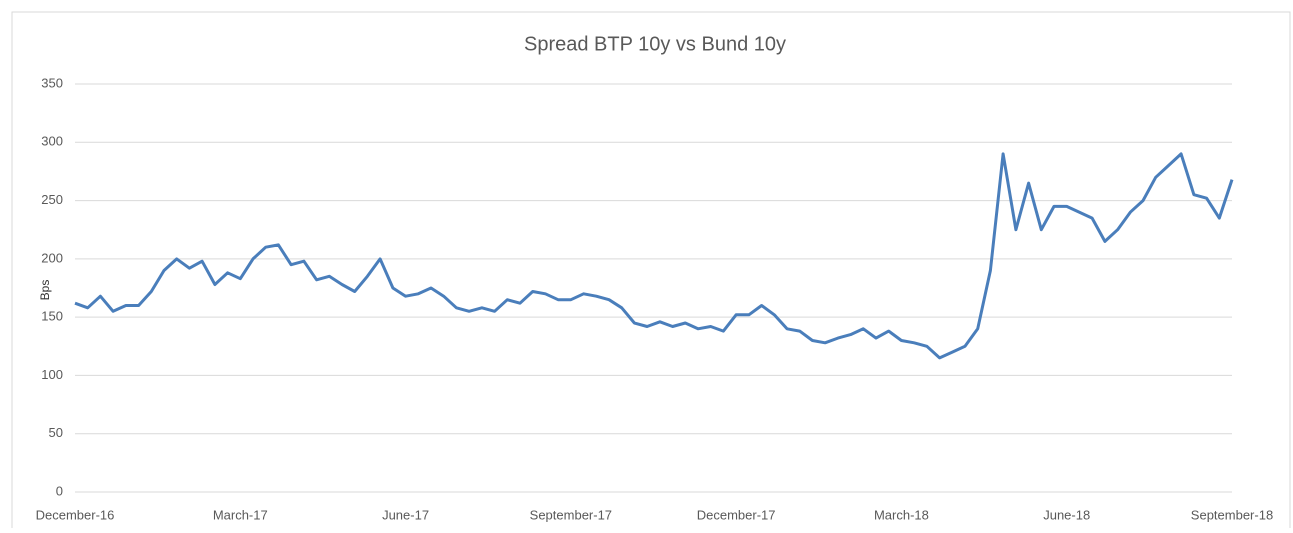 This screenshot has height=533, width=1293. I want to click on y-tick-label: 150, so click(52, 316).